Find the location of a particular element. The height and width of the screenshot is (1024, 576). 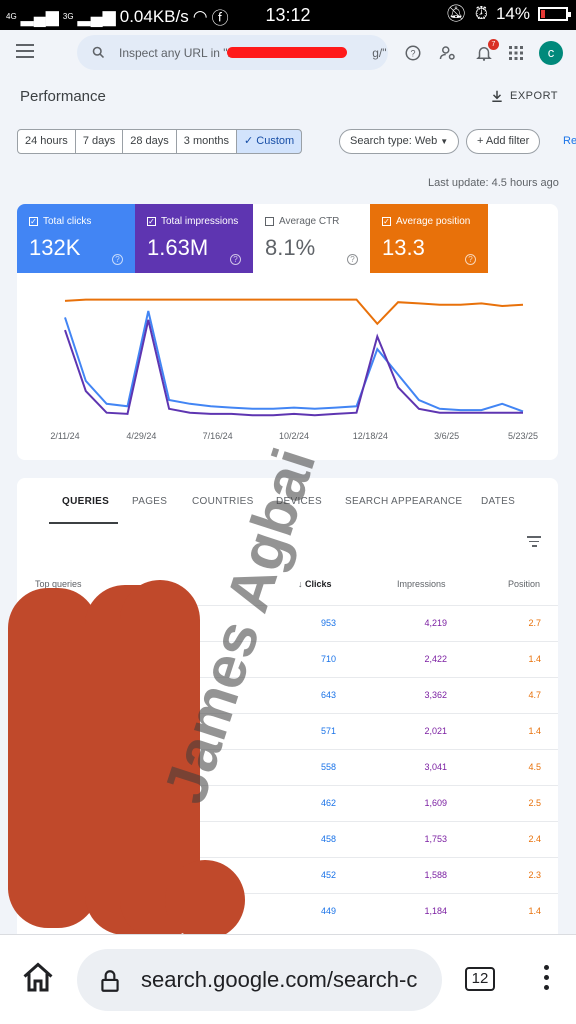

position-cell: 2.5 is located at coordinates (534, 803).